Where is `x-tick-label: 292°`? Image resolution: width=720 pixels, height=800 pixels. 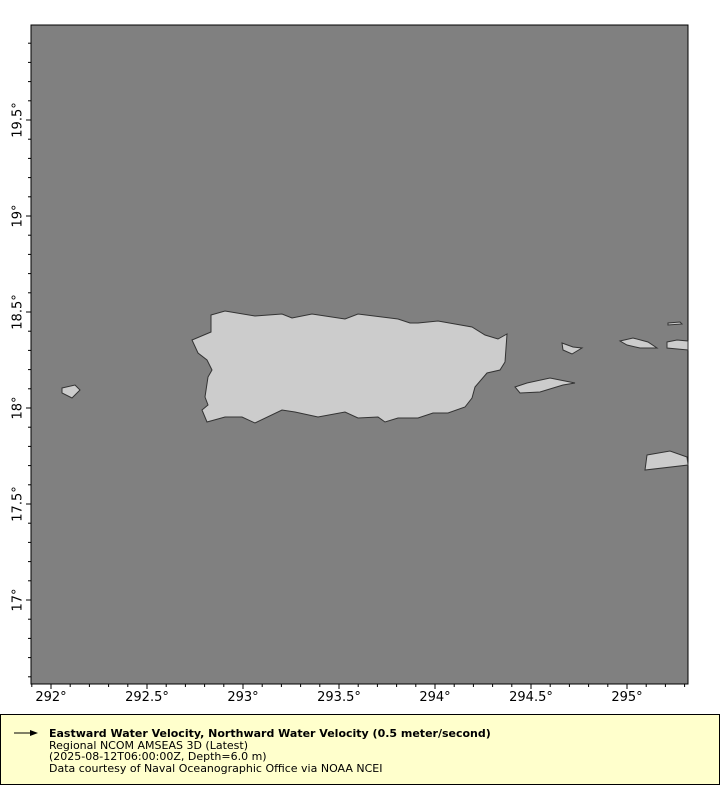 x-tick-label: 292° is located at coordinates (51, 697).